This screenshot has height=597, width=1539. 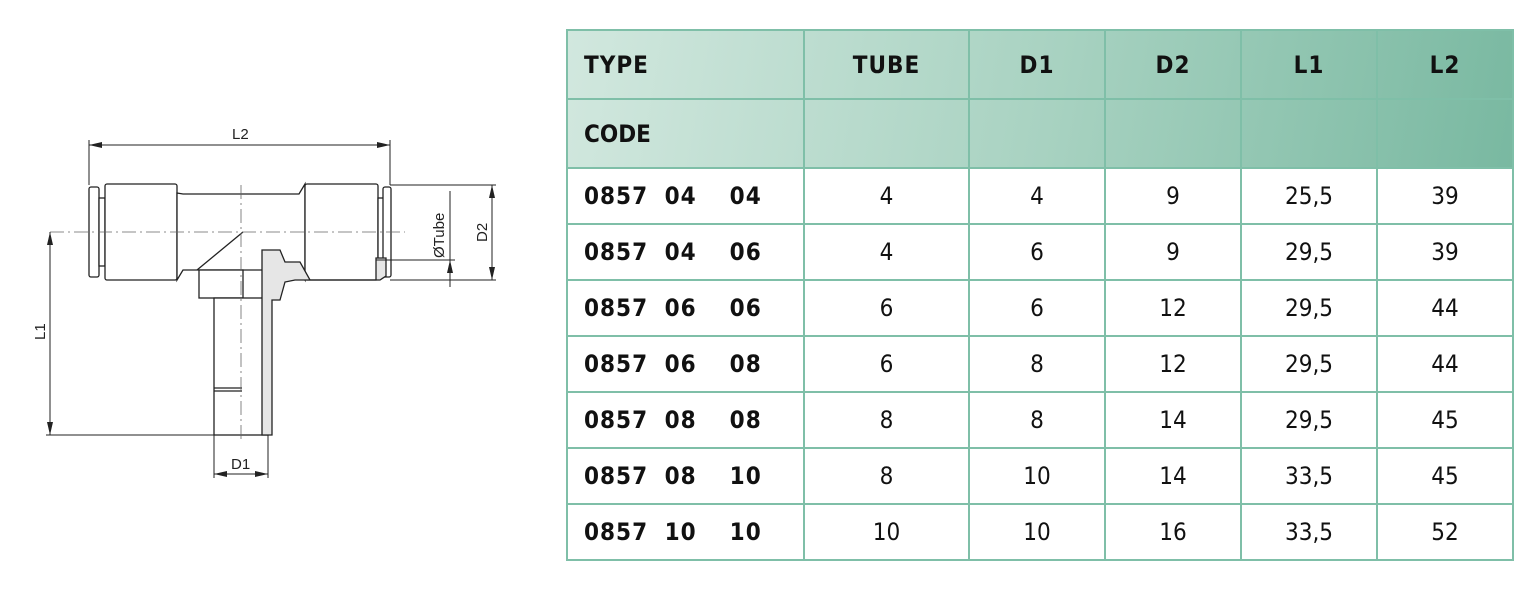 I want to click on table-row: 0857 10 10 10 10 16 33,5 52, so click(x=1040, y=532).